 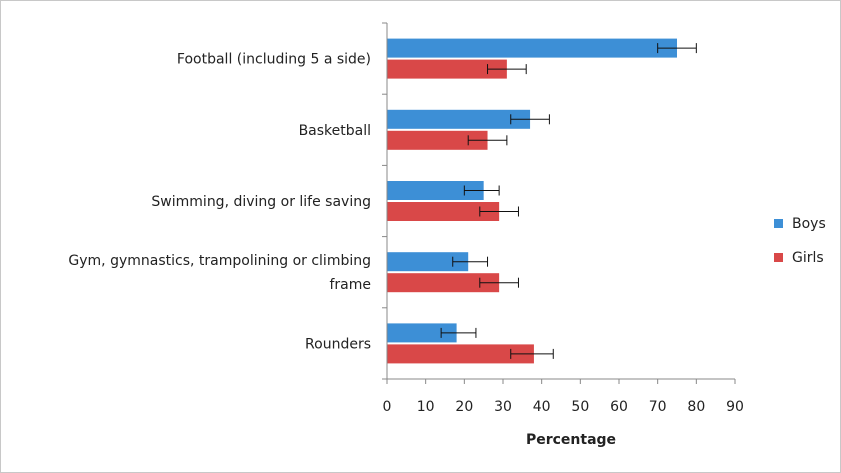 What do you see at coordinates (426, 407) in the screenshot?
I see `x-tick-label-1: 10` at bounding box center [426, 407].